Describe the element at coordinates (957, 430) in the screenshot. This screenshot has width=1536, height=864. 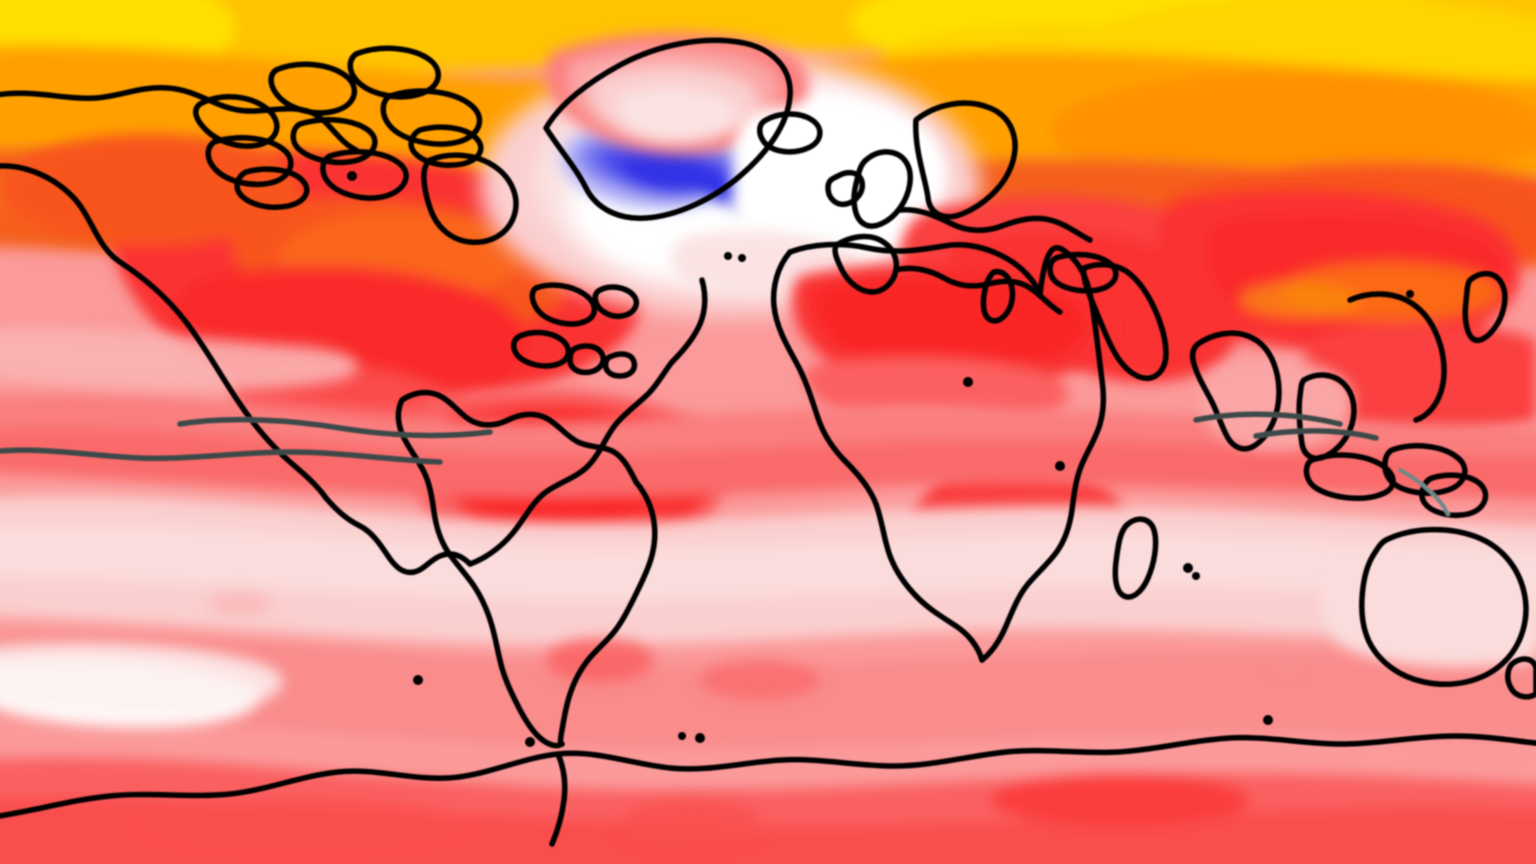
I see `anomaly-region-africa` at that location.